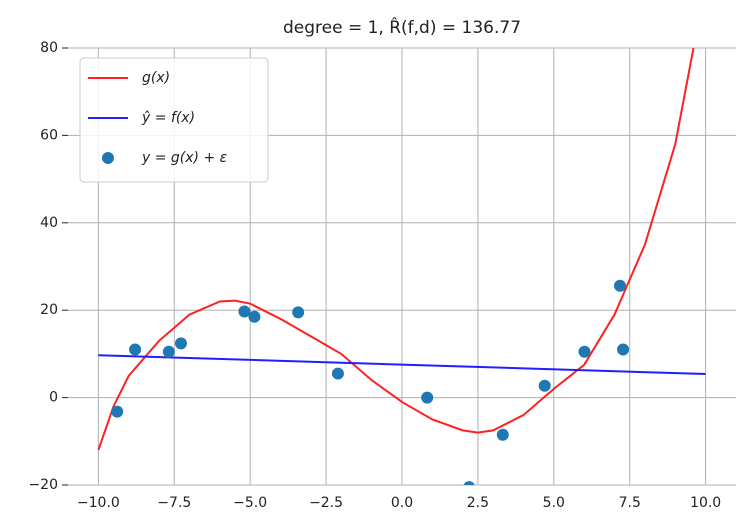 Image resolution: width=736 pixels, height=520 pixels. What do you see at coordinates (168, 118) in the screenshot?
I see `legend-label: ŷ = f(x)` at bounding box center [168, 118].